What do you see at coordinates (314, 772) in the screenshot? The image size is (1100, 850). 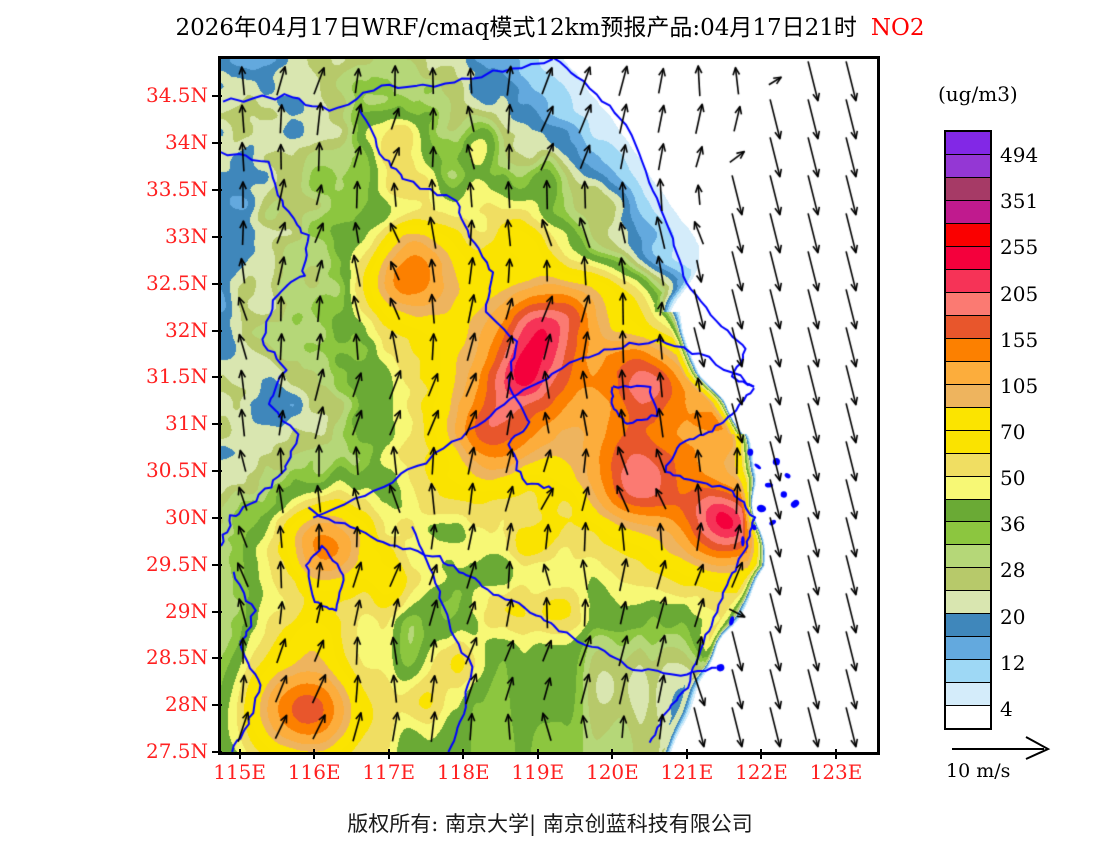 I see `lon-tick-label: 116E` at bounding box center [314, 772].